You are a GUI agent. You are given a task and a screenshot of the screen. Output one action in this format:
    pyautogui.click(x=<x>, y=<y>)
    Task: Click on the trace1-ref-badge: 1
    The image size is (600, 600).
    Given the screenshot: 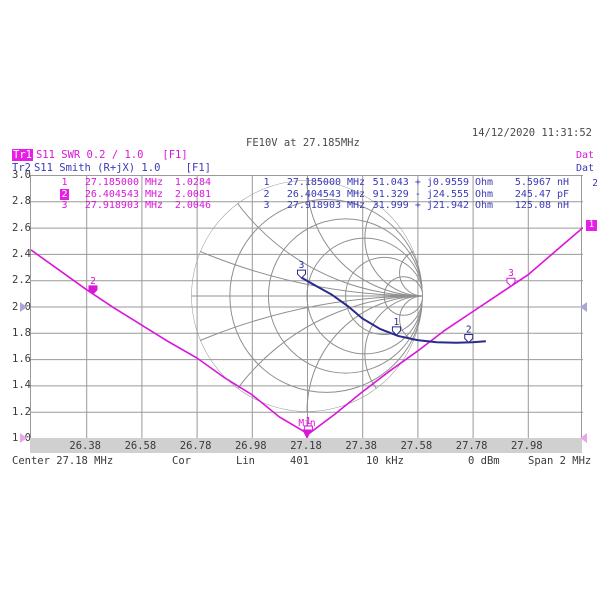 What is the action you would take?
    pyautogui.click(x=591, y=225)
    